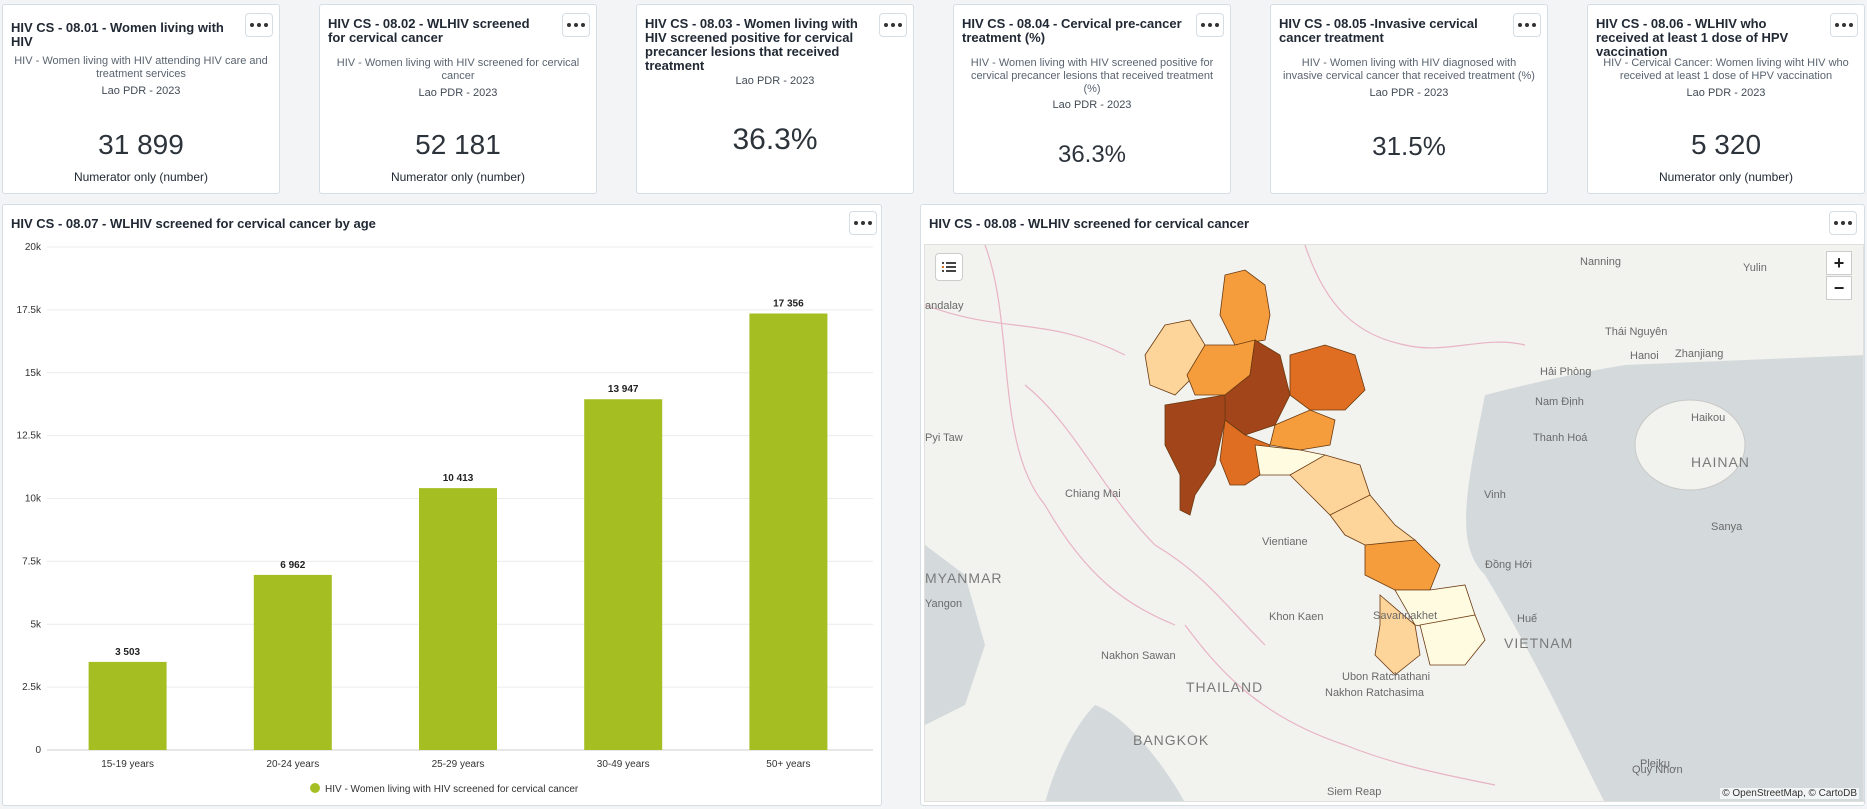 Image resolution: width=1867 pixels, height=809 pixels. I want to click on y-tick-label: 20k, so click(33, 247).